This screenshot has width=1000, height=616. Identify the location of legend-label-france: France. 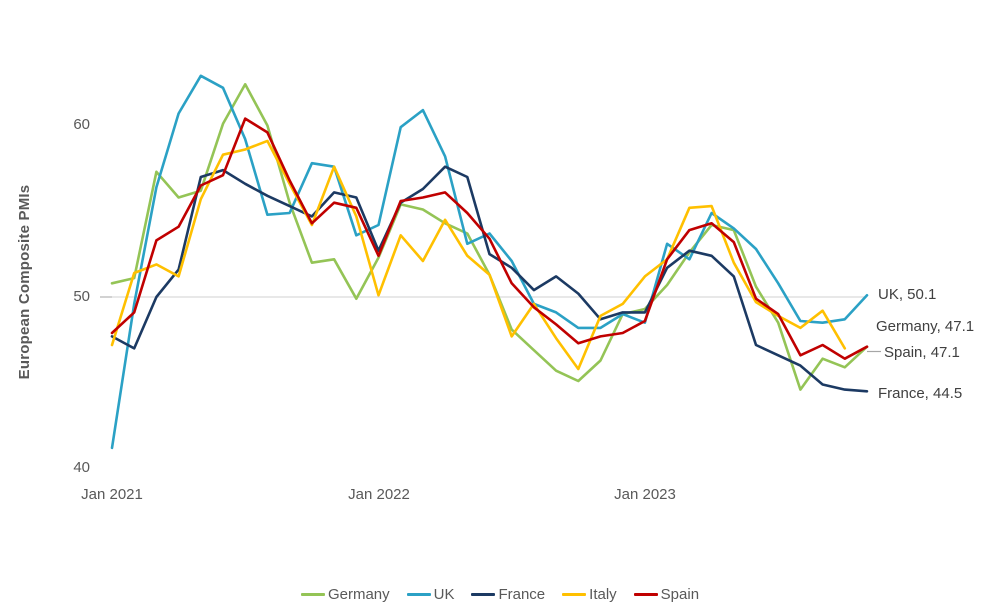
(522, 594).